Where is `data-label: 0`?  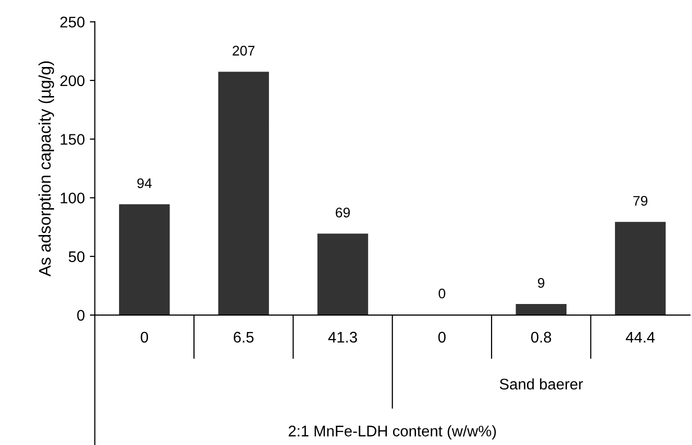 data-label: 0 is located at coordinates (442, 293).